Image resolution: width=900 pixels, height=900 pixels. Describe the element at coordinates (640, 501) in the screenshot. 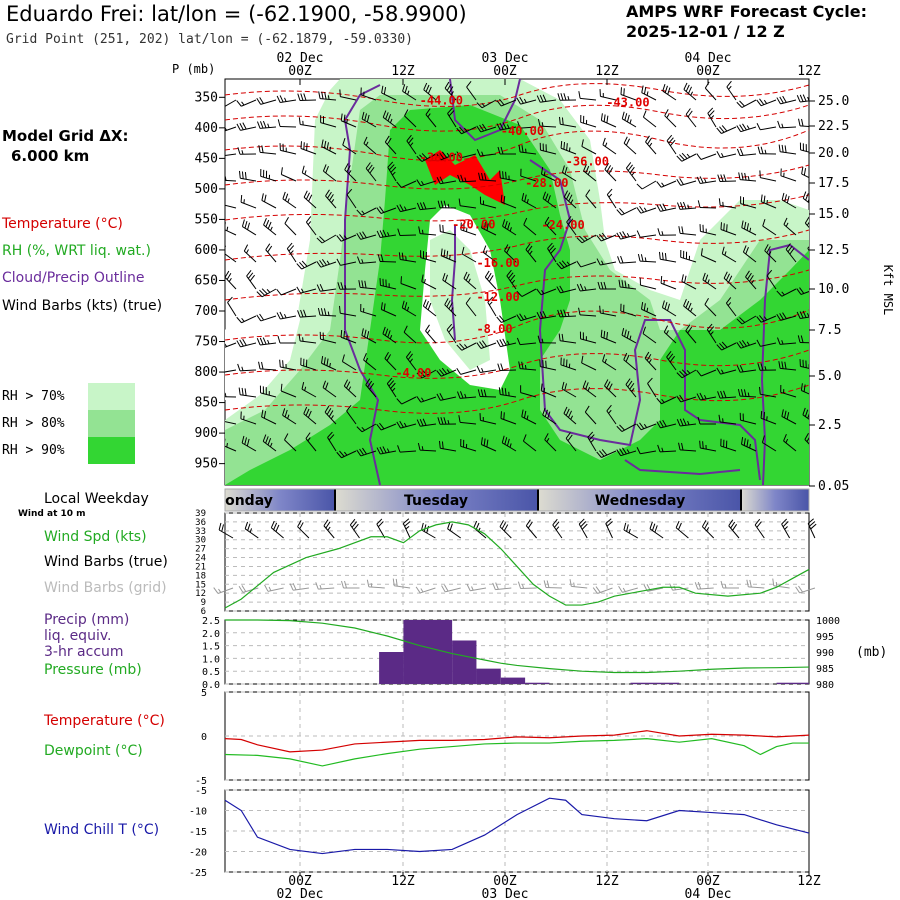

I see `weekday-label: Wednesday` at that location.